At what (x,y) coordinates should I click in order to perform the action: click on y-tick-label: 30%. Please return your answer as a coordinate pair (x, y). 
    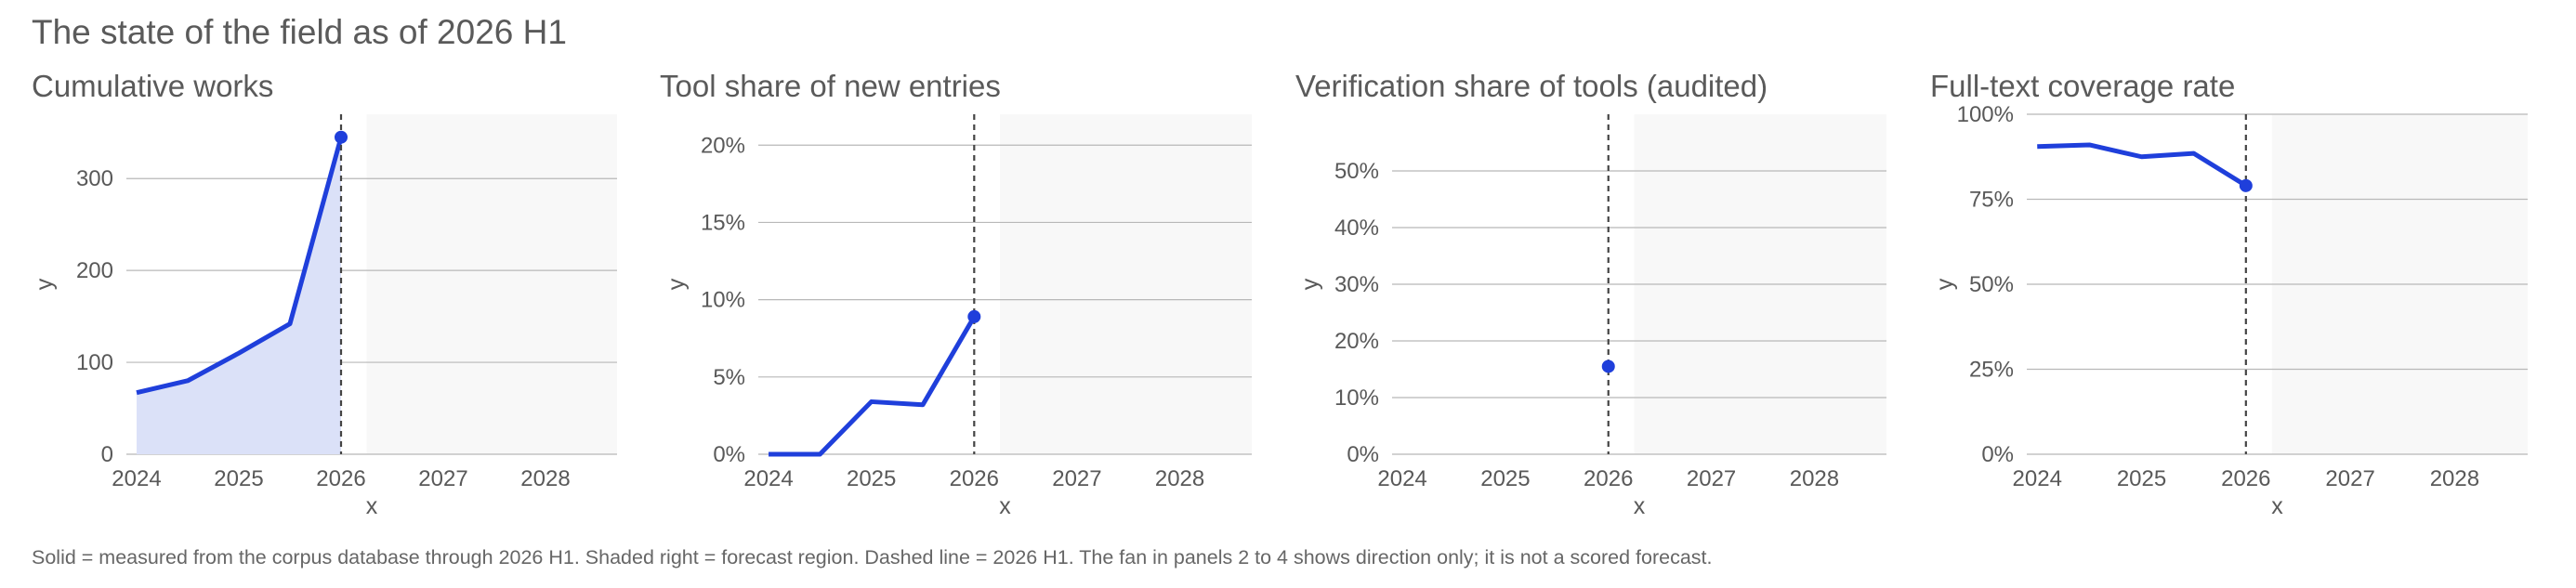
    Looking at the image, I should click on (1356, 284).